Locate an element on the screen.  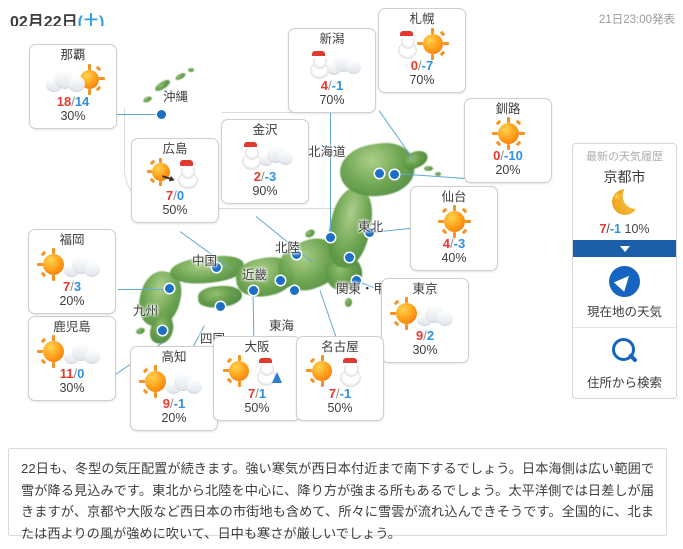
current-location-weather-button: 現在地の天気 is located at coordinates (624, 292).